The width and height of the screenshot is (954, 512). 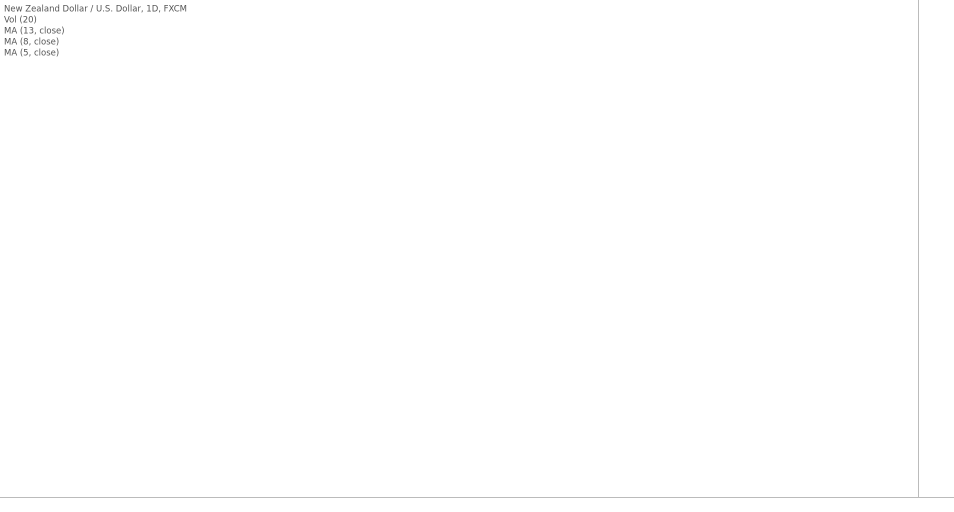 What do you see at coordinates (31, 54) in the screenshot?
I see `indicator: MA (5, close)` at bounding box center [31, 54].